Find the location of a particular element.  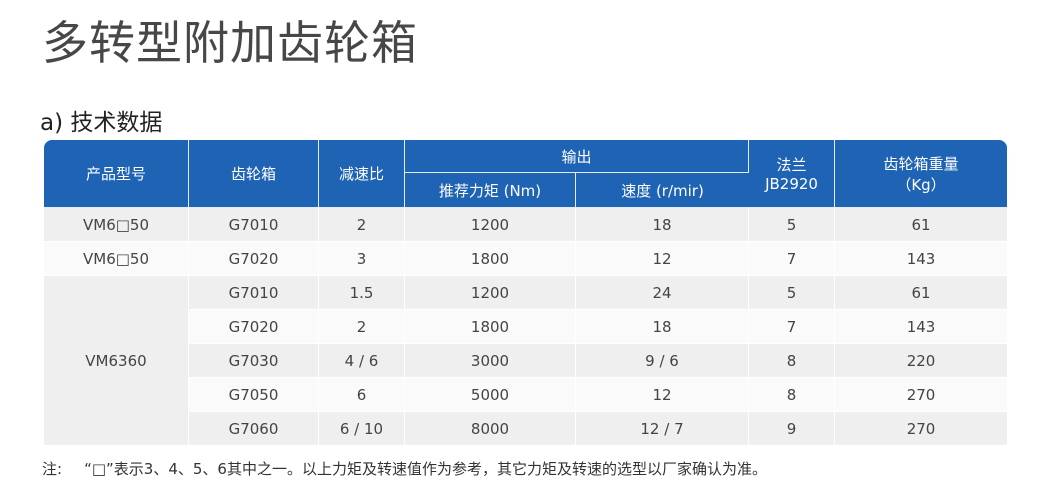

table-row: G7060 6 / 10 8000 12 / 7 9 270 is located at coordinates (526, 429).